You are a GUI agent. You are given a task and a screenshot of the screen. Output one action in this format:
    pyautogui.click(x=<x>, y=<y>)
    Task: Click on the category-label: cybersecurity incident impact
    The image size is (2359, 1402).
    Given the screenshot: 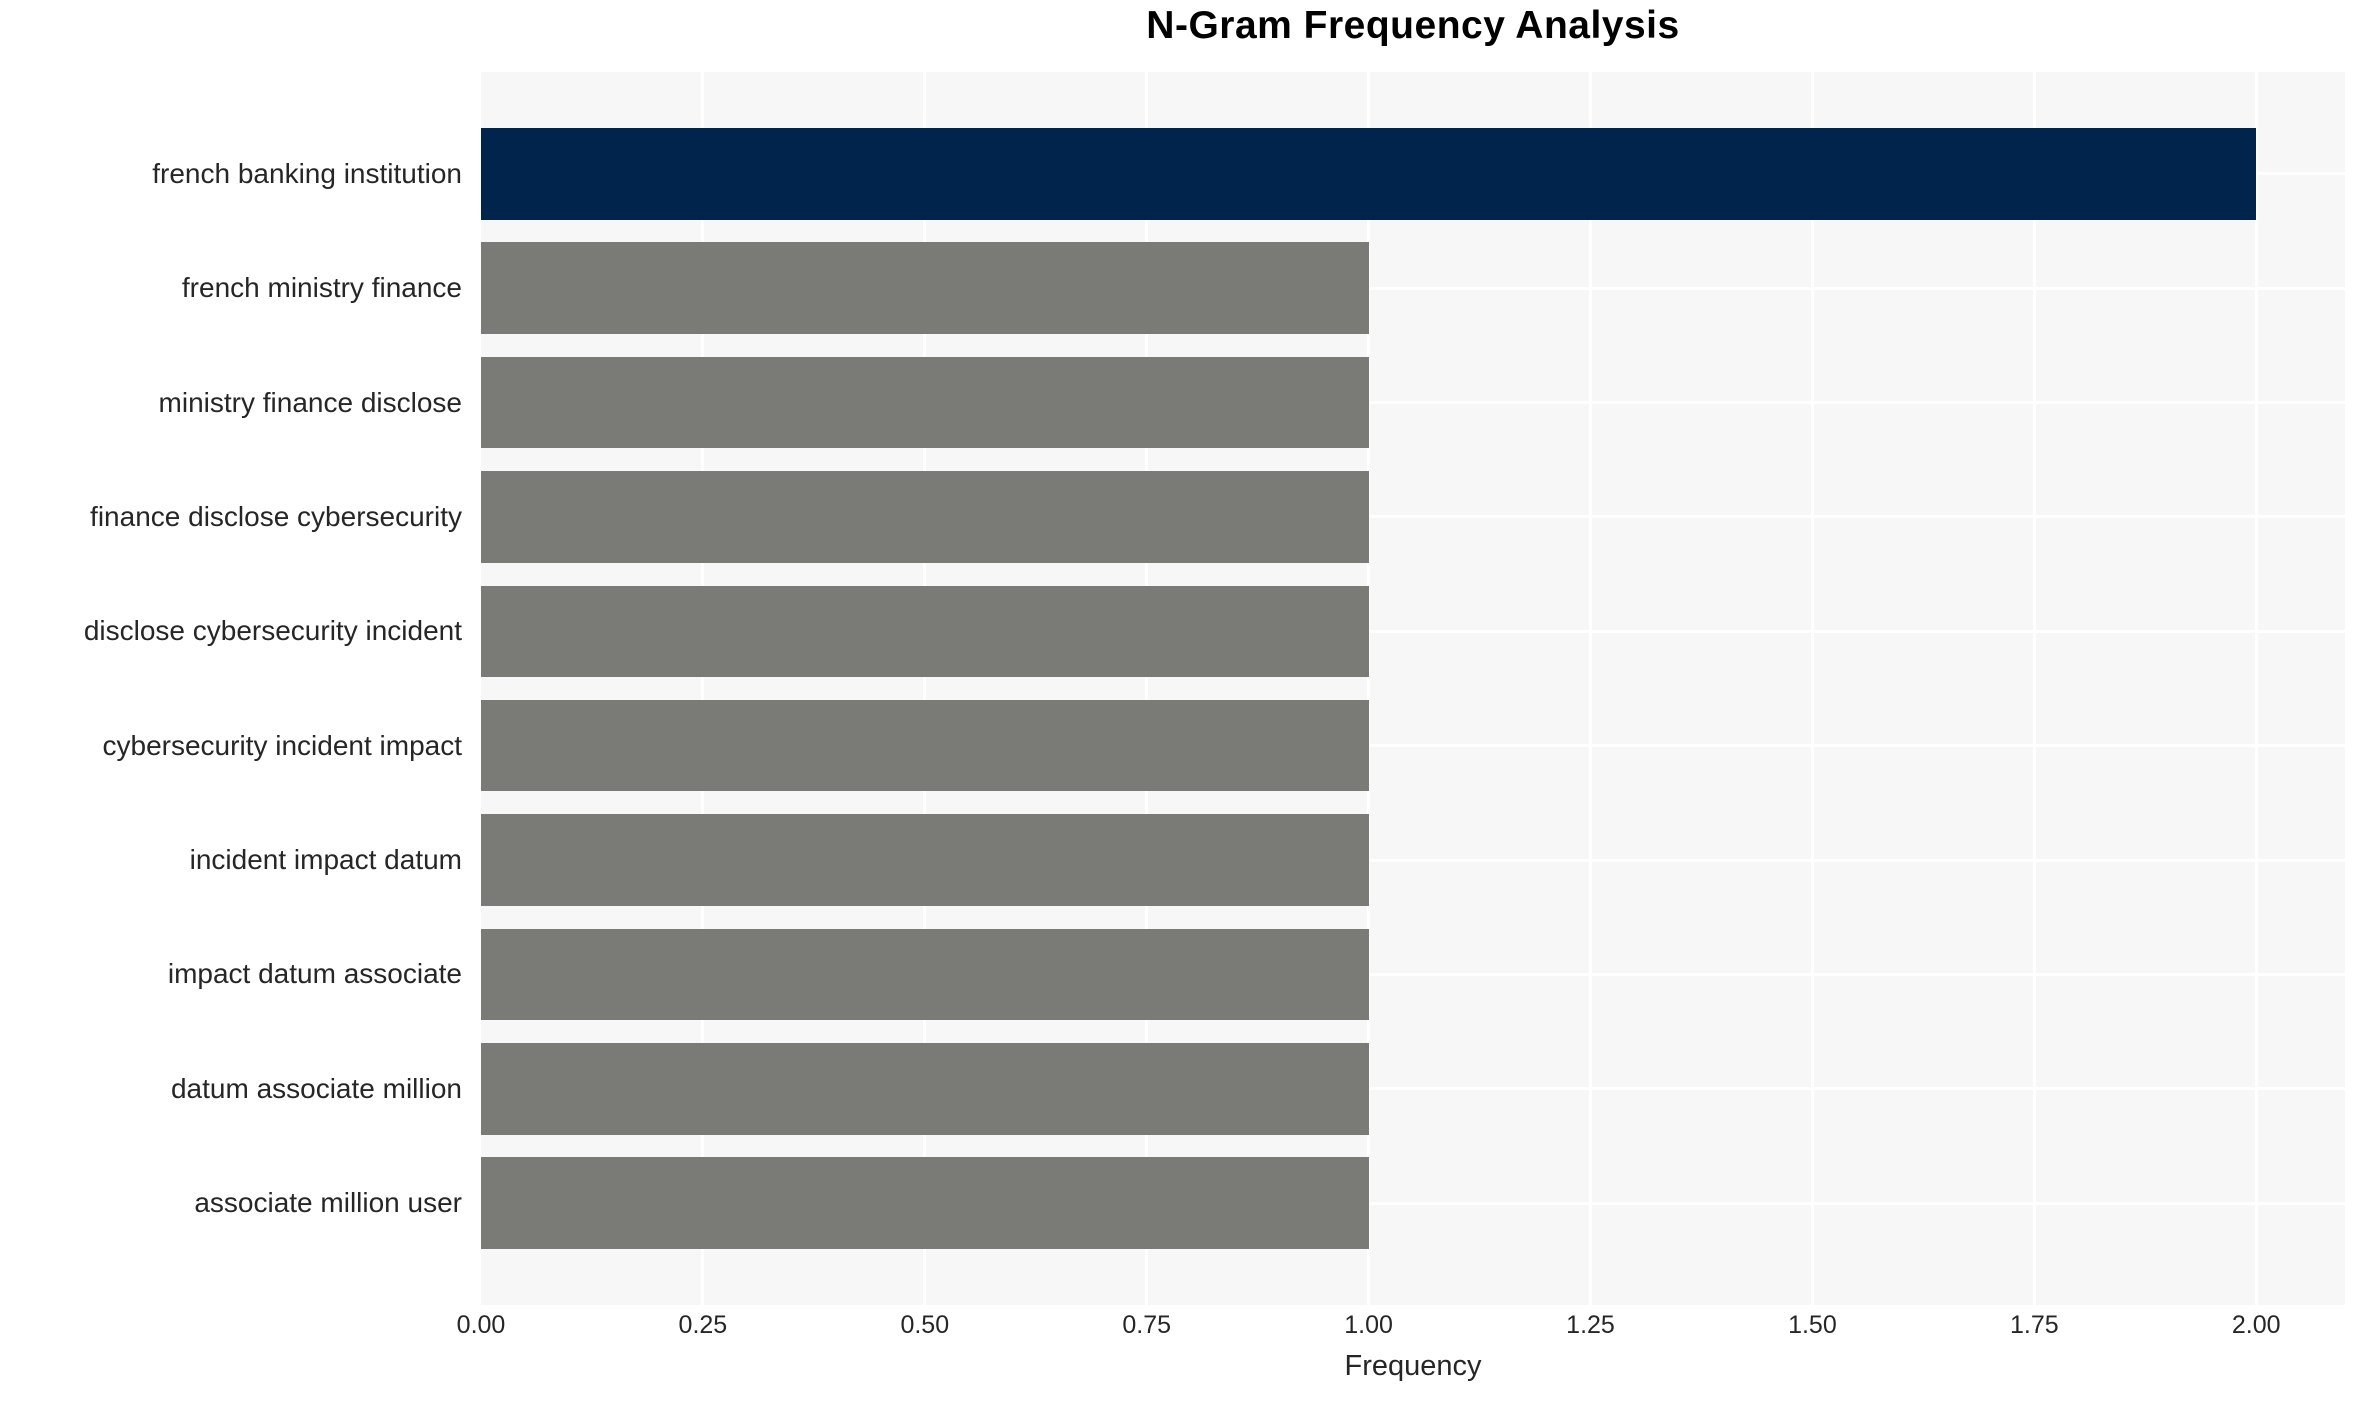 What is the action you would take?
    pyautogui.click(x=282, y=745)
    